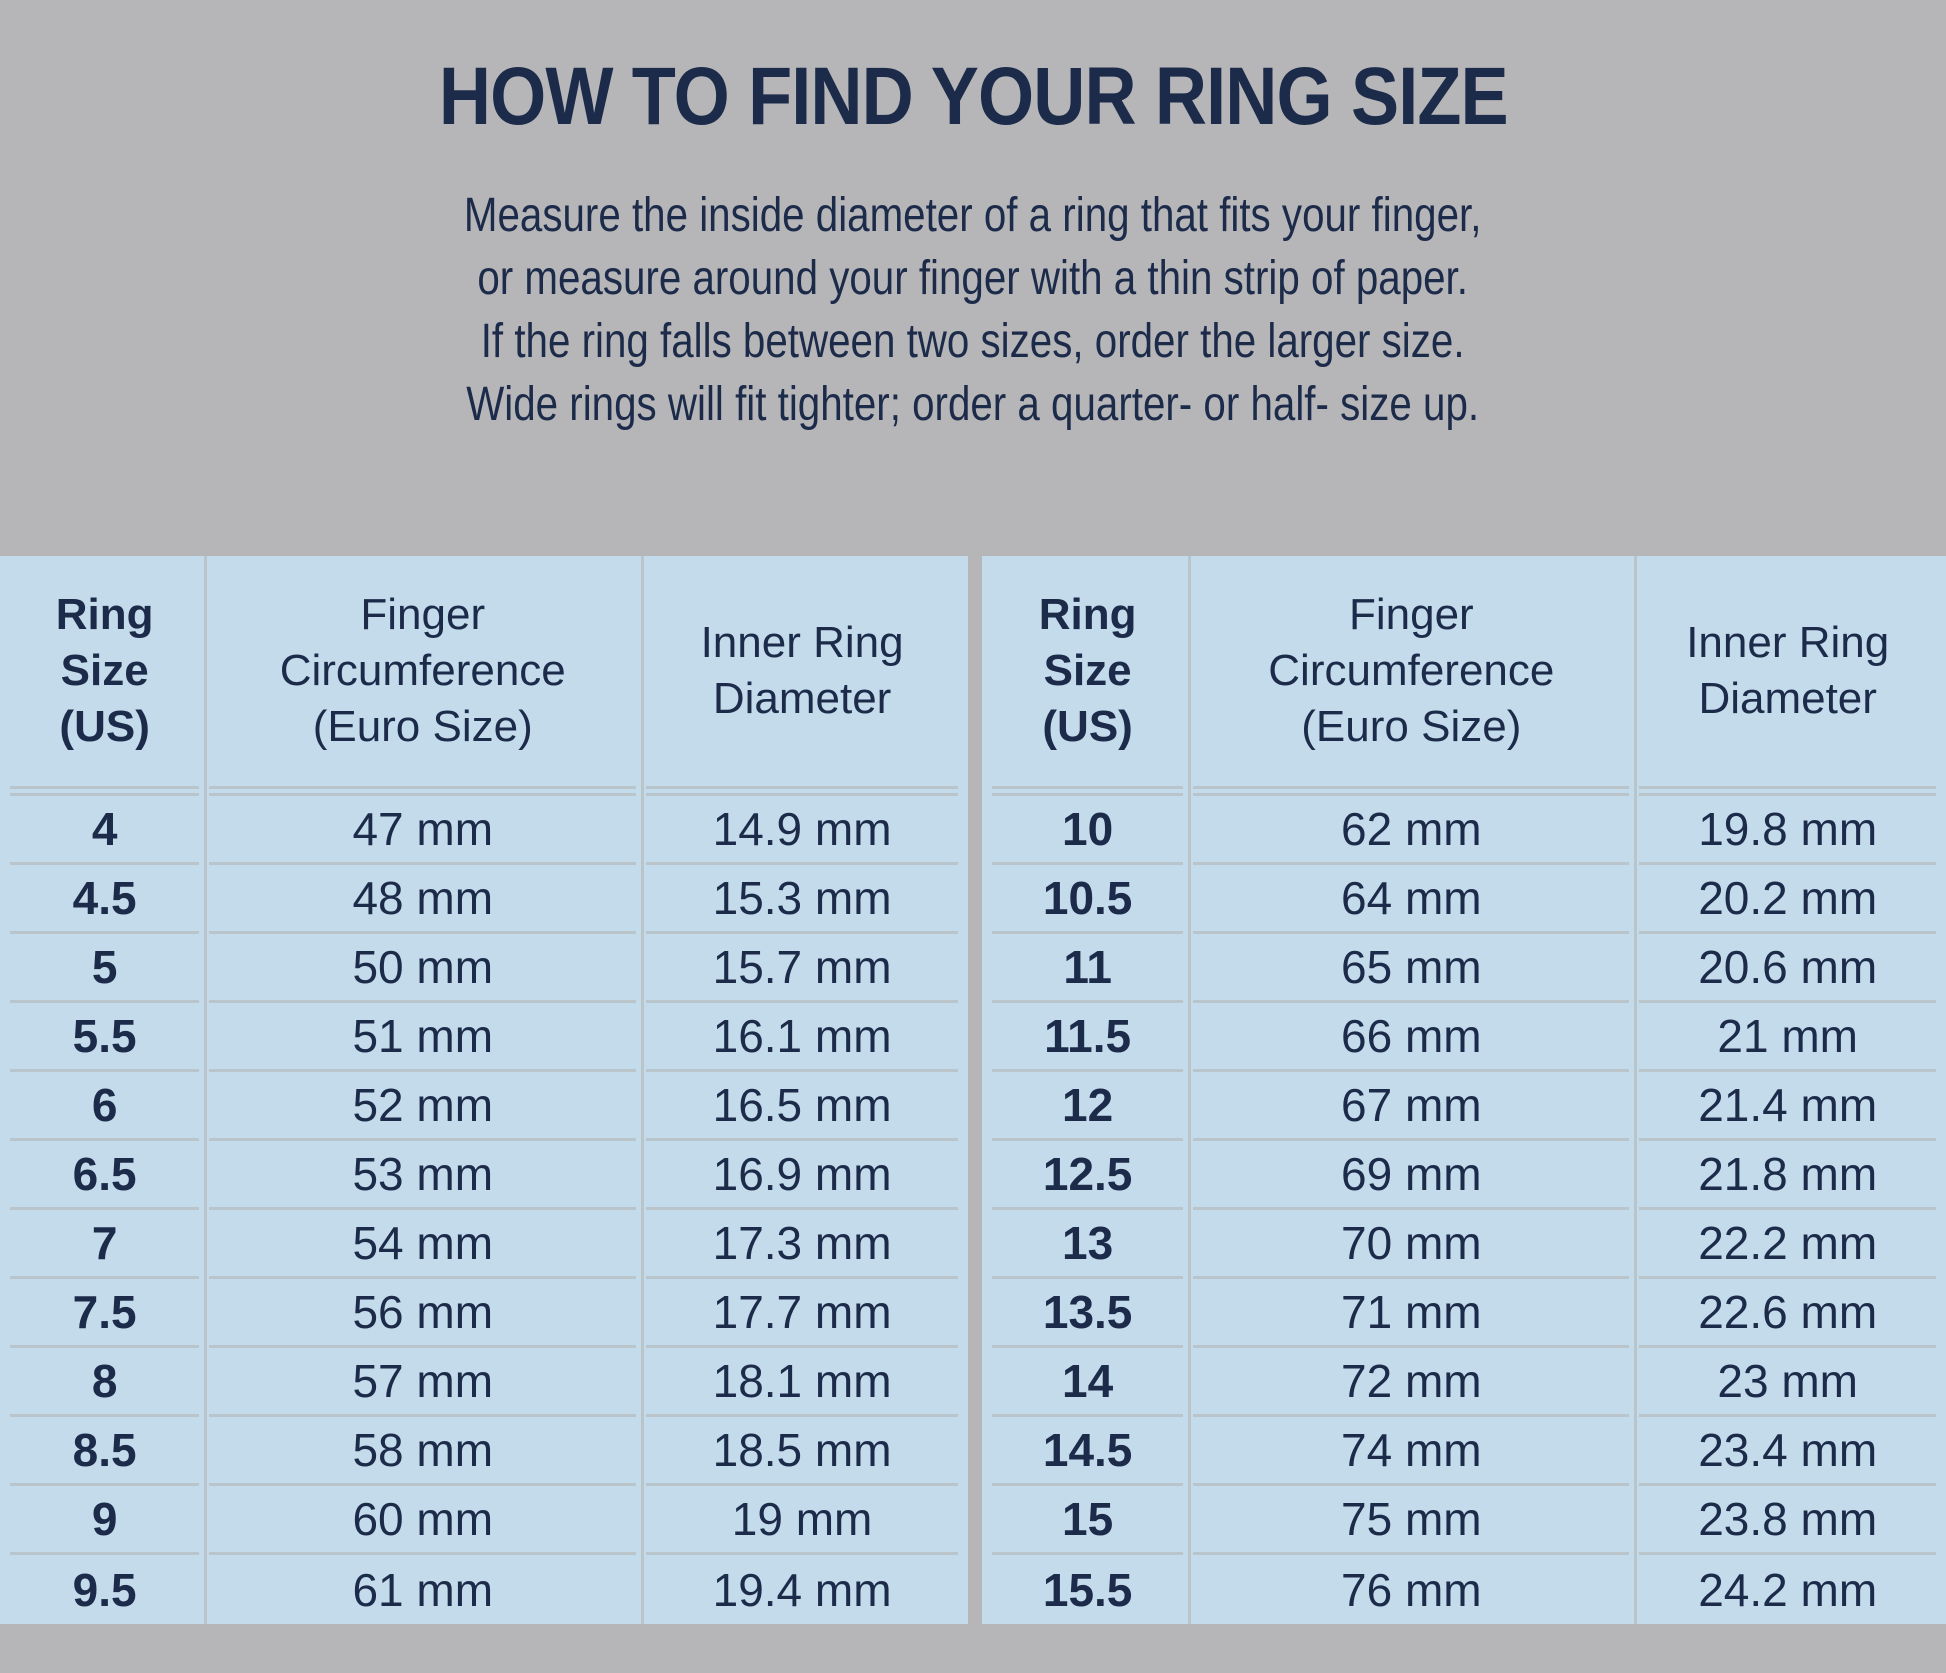  I want to click on table-row: 8 57 mm 18.1 mm, so click(484, 1382).